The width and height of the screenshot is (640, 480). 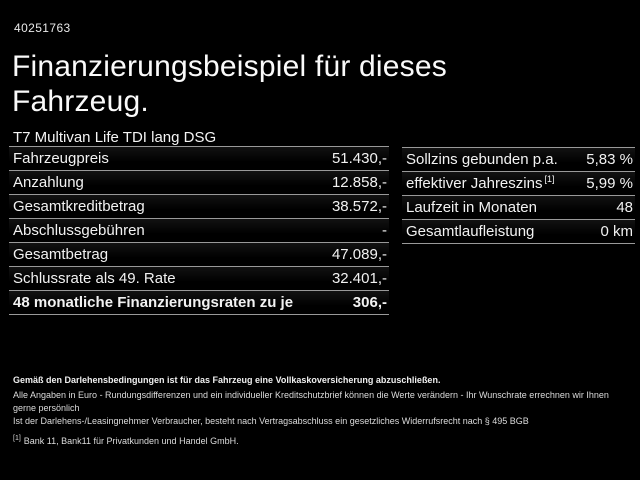 What do you see at coordinates (482, 159) in the screenshot?
I see `row-label: Sollzins gebunden p.a.` at bounding box center [482, 159].